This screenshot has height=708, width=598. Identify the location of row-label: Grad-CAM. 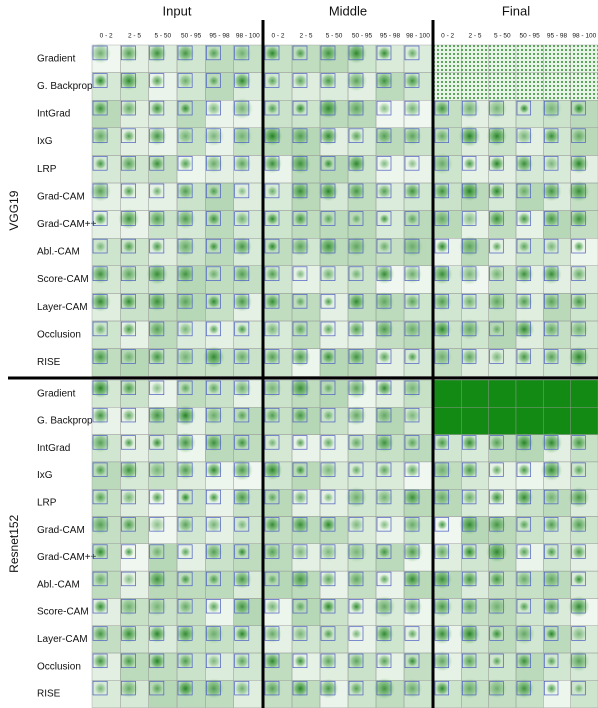
(61, 530).